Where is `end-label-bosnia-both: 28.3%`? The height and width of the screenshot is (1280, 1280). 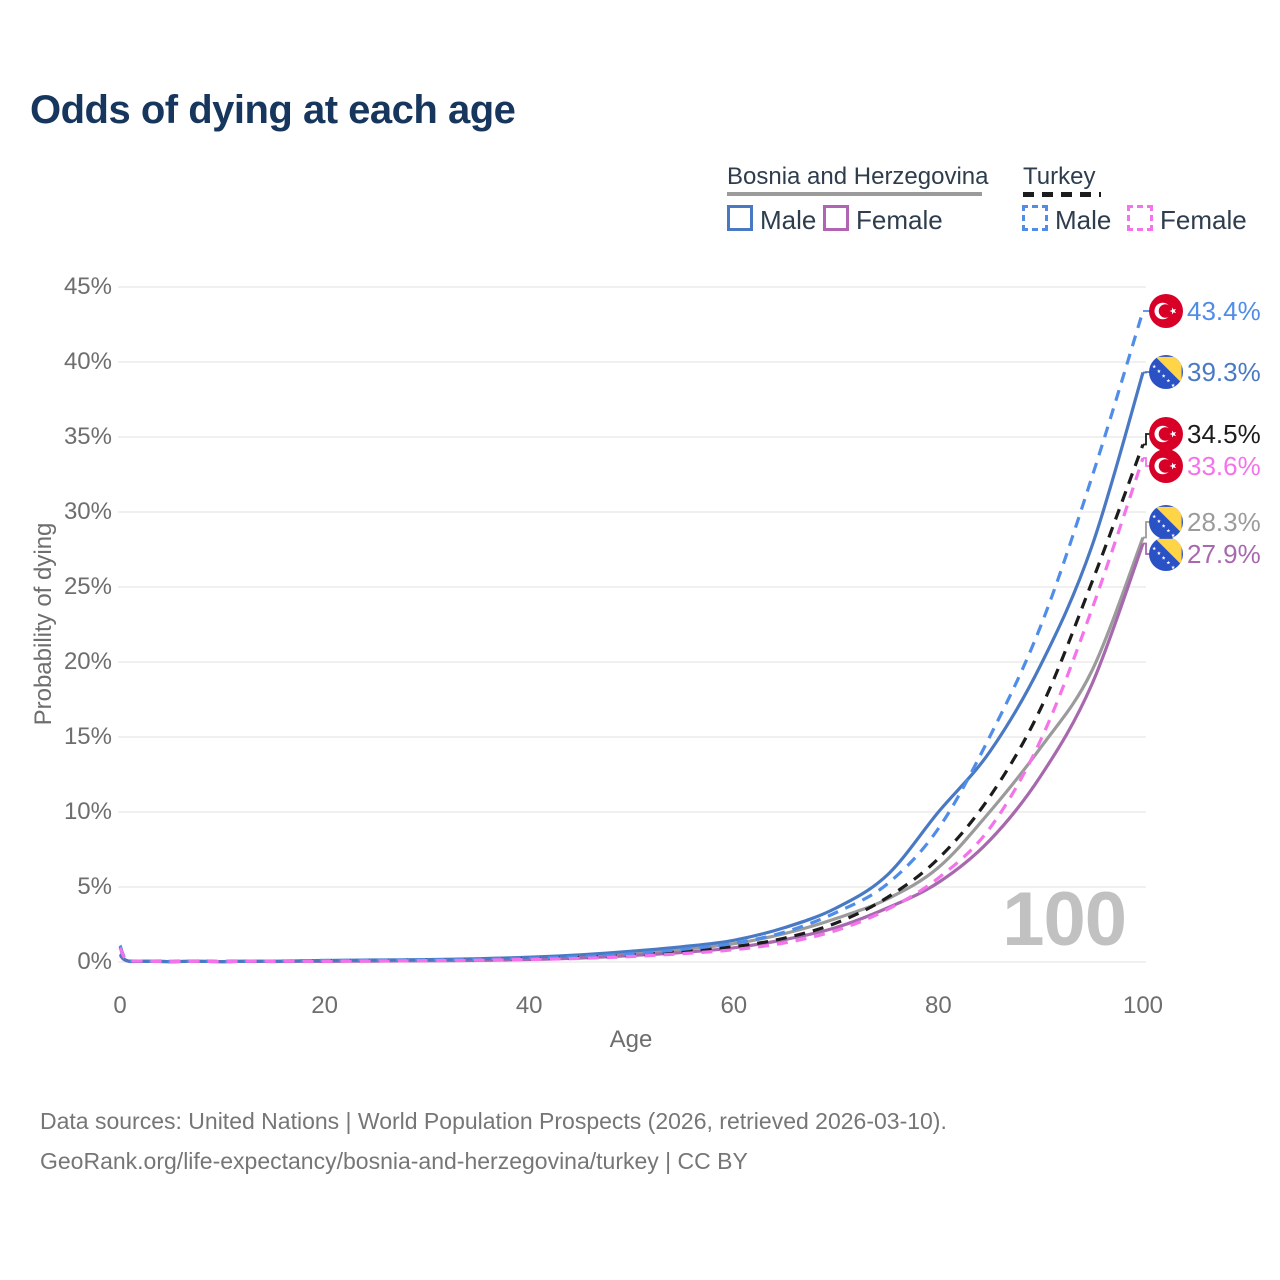
end-label-bosnia-both: 28.3% is located at coordinates (1205, 522).